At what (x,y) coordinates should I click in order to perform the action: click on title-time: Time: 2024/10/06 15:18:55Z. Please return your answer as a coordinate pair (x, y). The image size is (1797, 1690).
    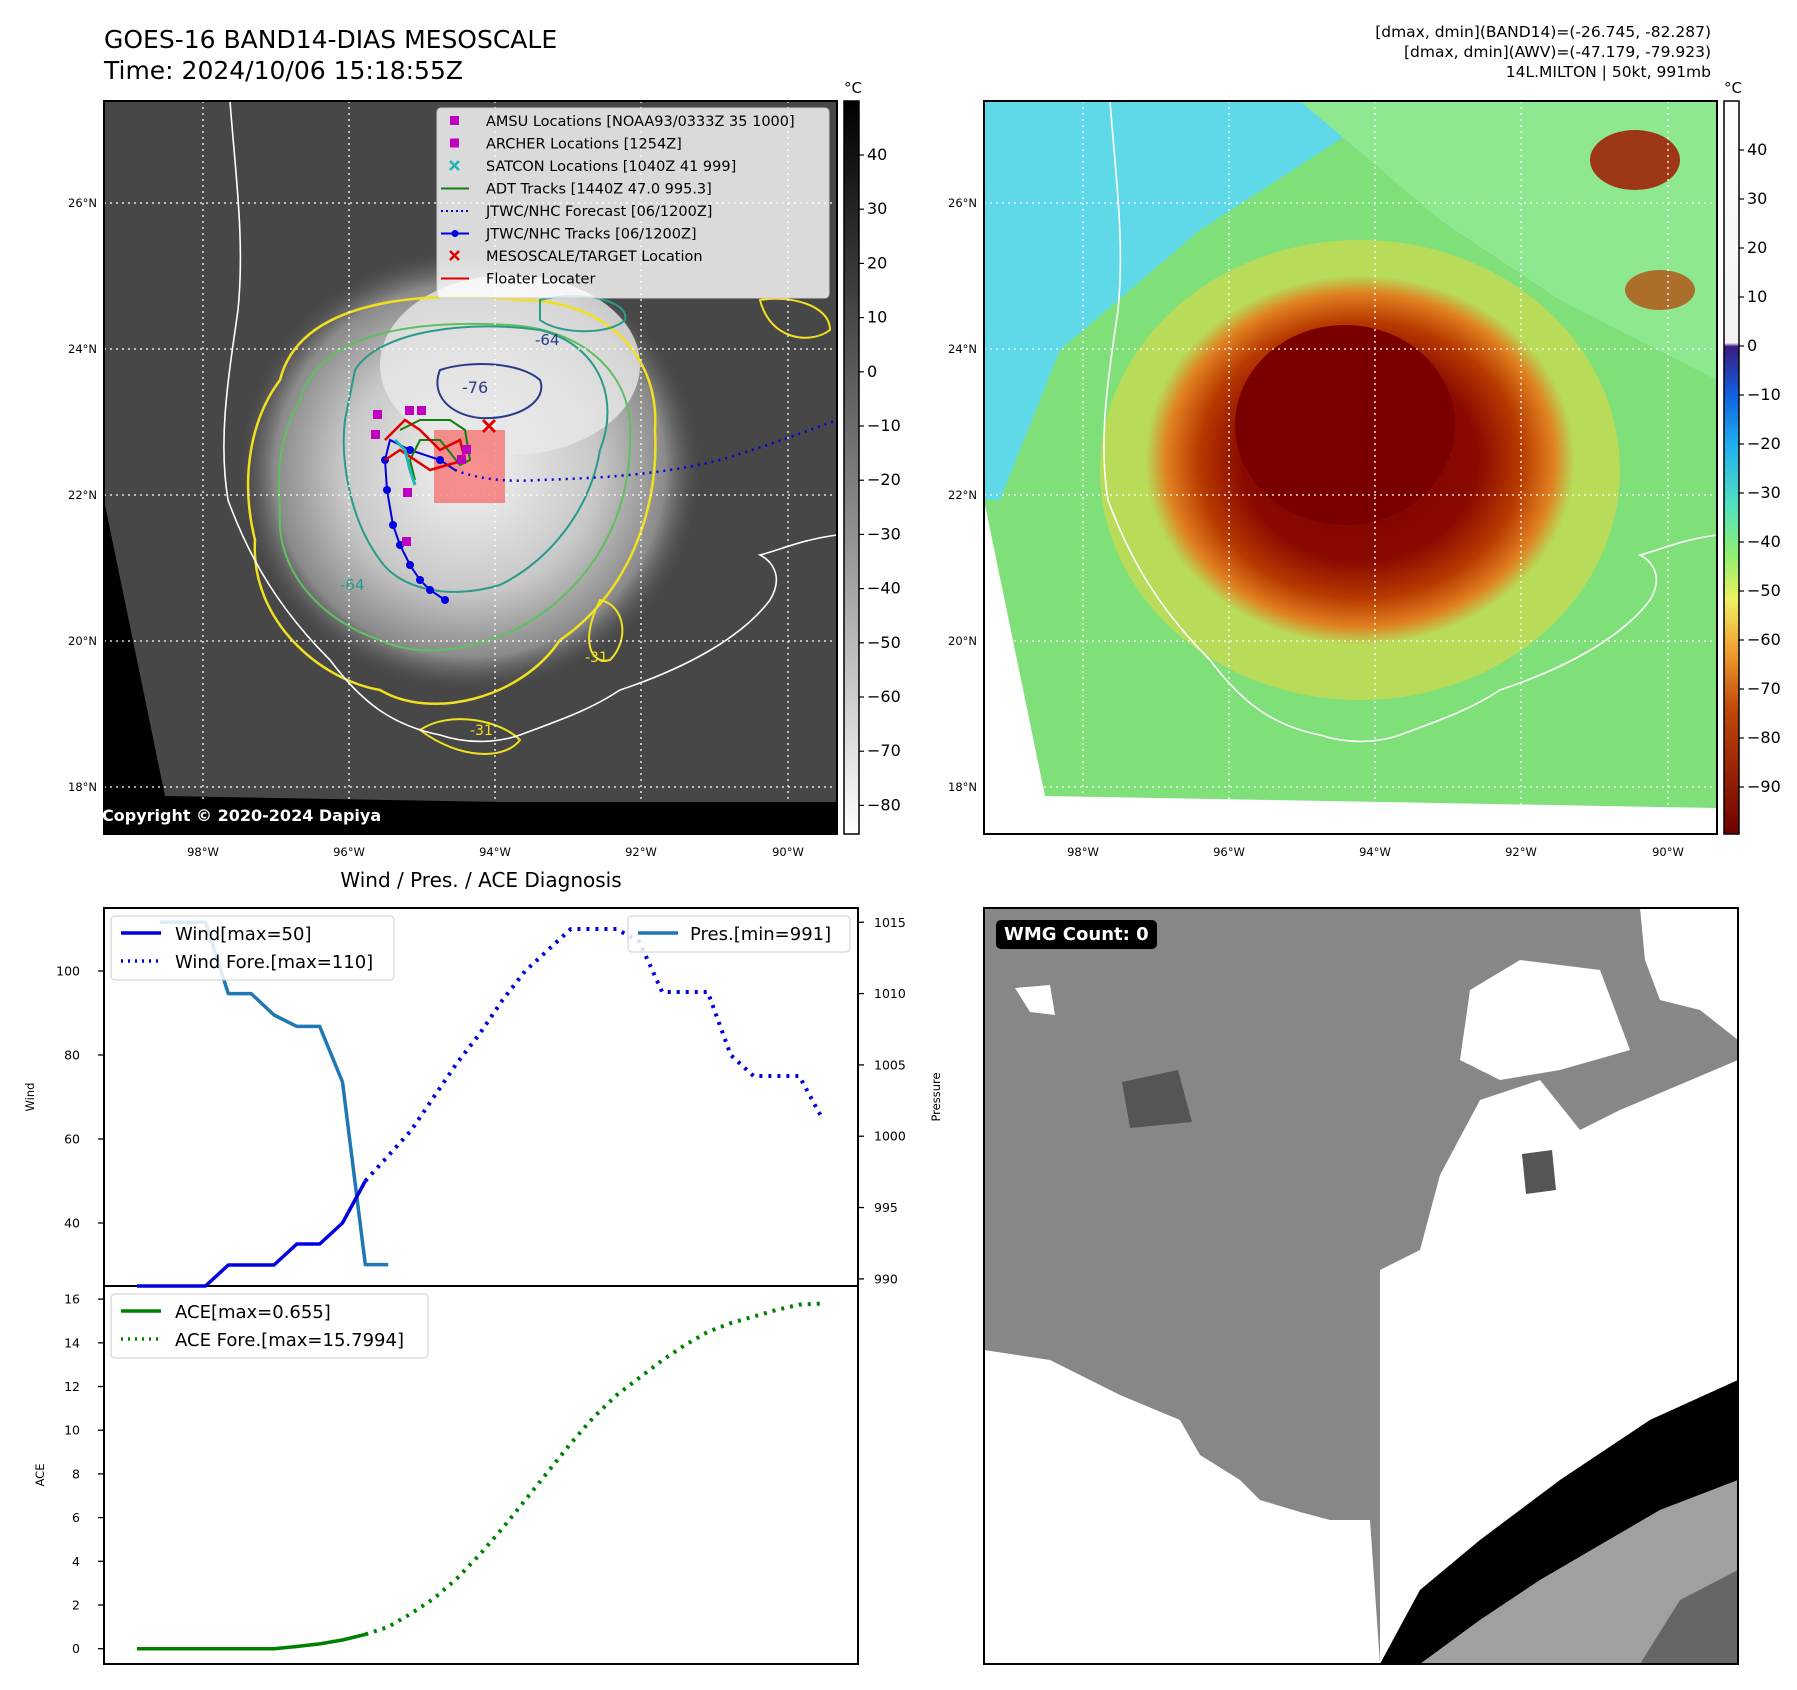
    Looking at the image, I should click on (283, 70).